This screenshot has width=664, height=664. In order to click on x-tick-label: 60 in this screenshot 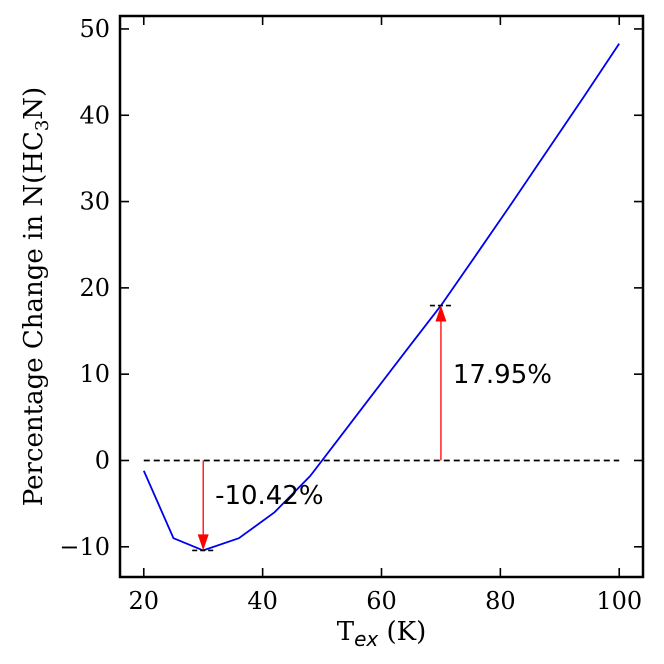, I will do `click(381, 601)`.